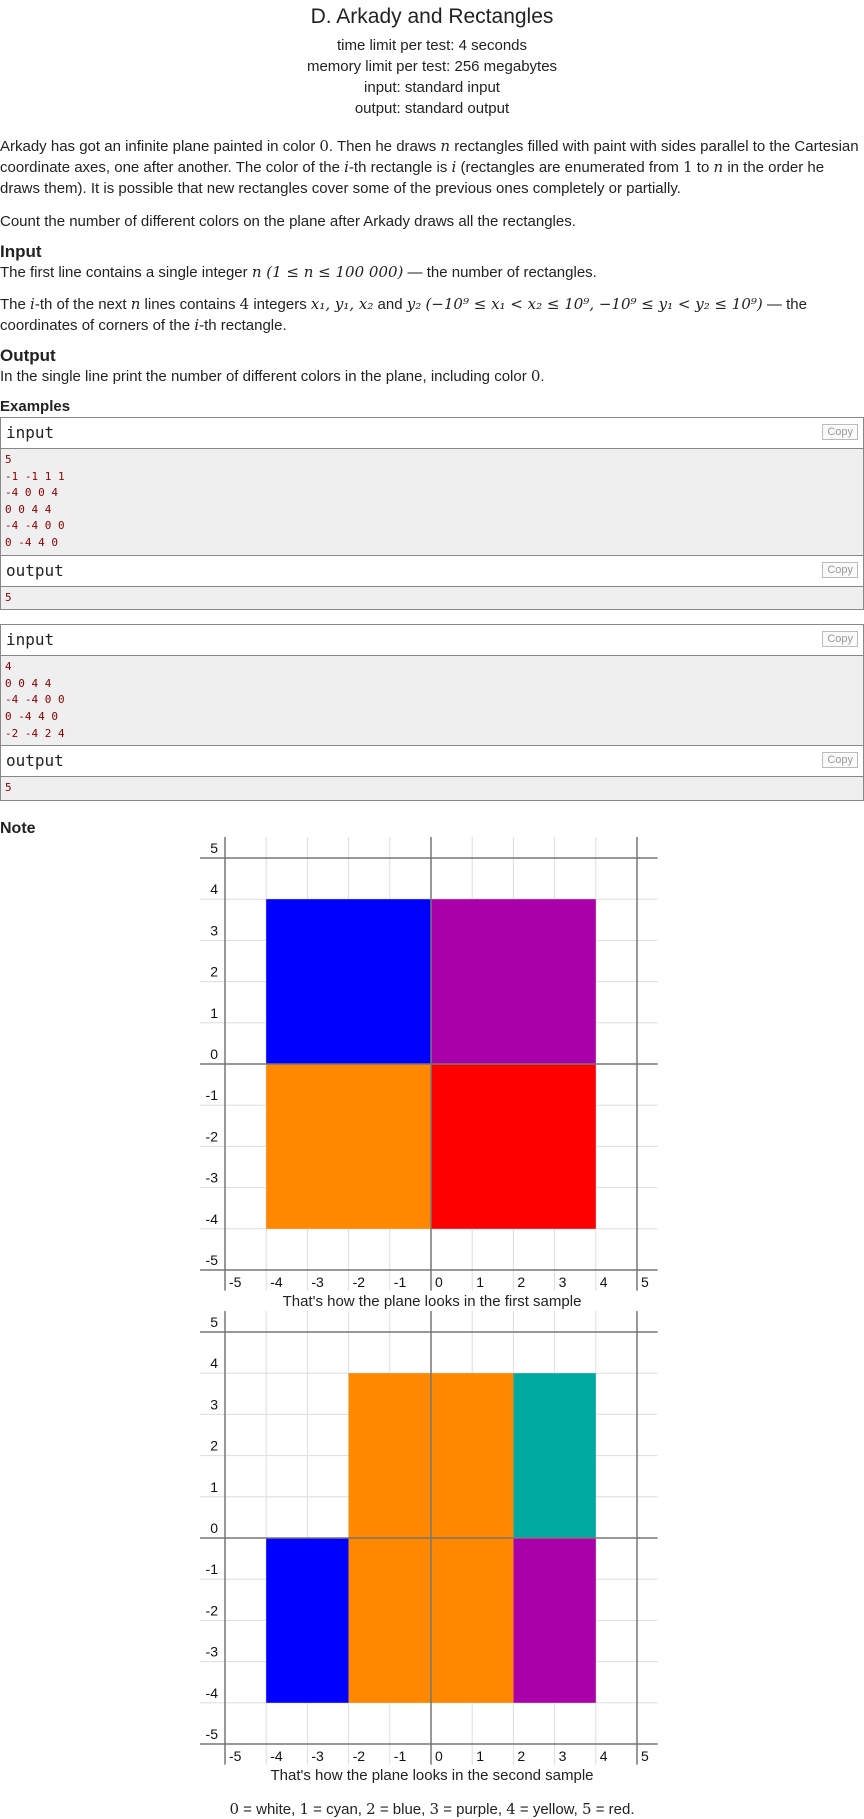 This screenshot has width=864, height=1819. What do you see at coordinates (500, 272) in the screenshot?
I see `text: — the number of rectangles.` at bounding box center [500, 272].